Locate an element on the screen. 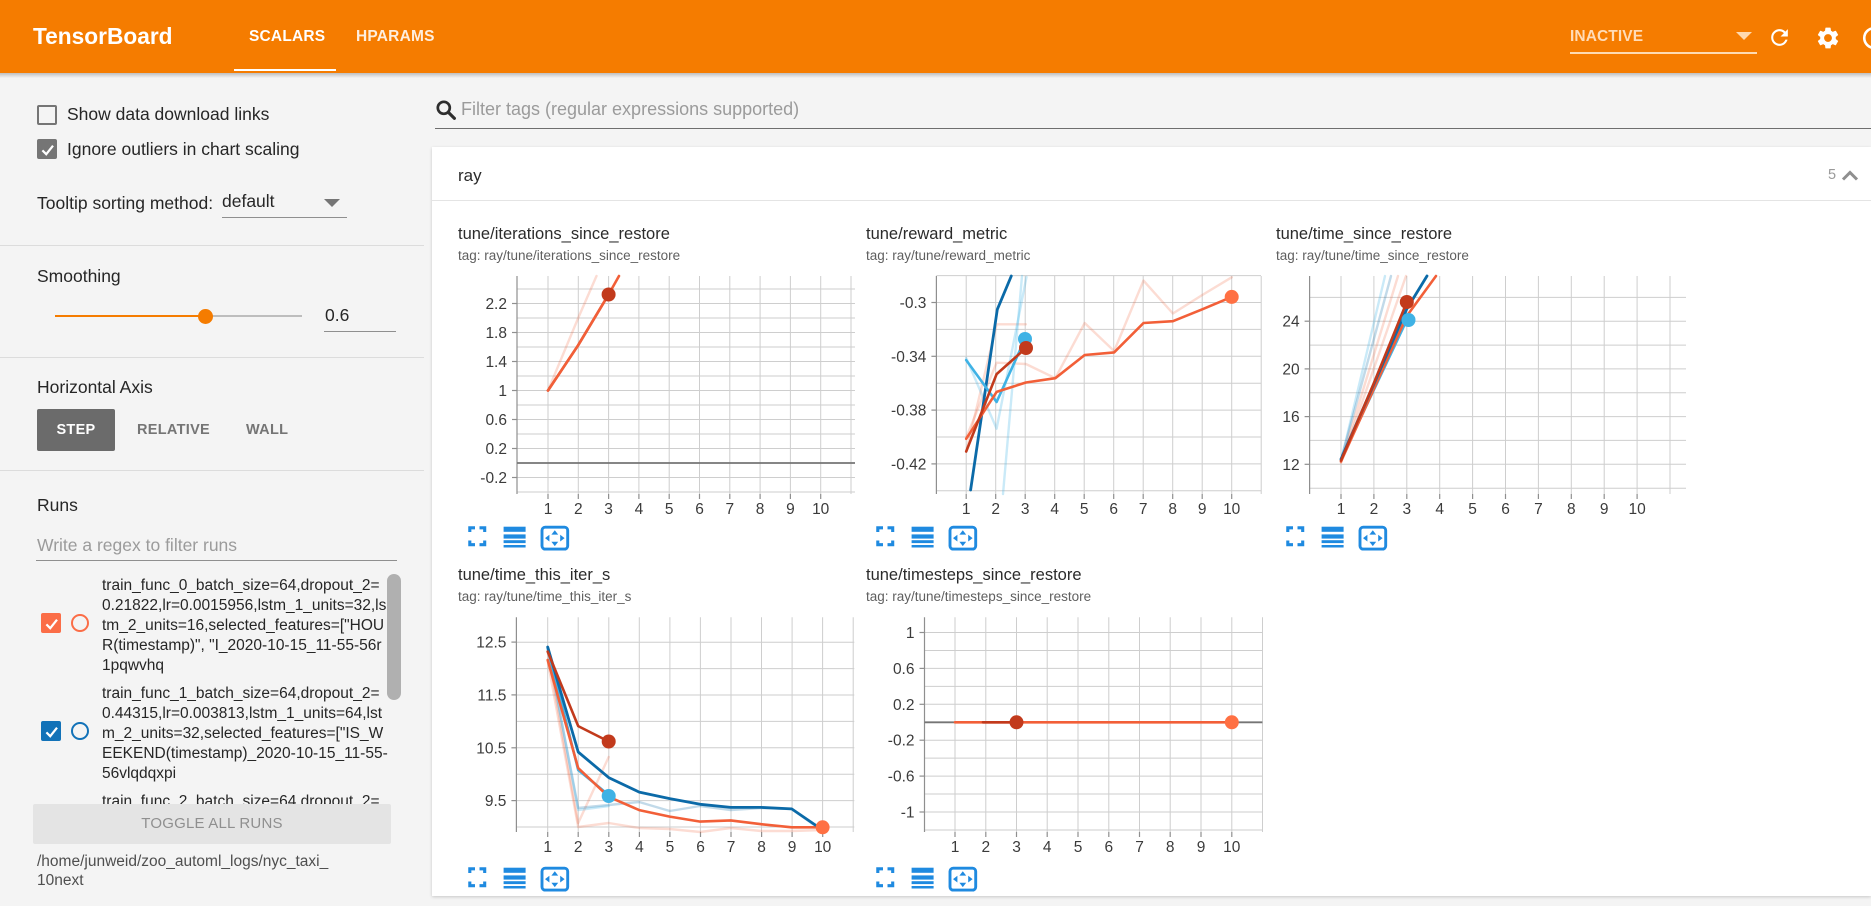 Image resolution: width=1871 pixels, height=906 pixels. svg-text: 1.8 is located at coordinates (496, 333).